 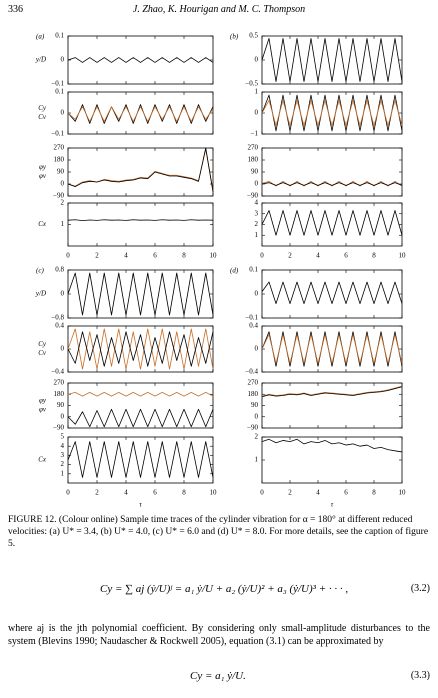 What do you see at coordinates (257, 213) in the screenshot?
I see `y-tick-label: 3` at bounding box center [257, 213].